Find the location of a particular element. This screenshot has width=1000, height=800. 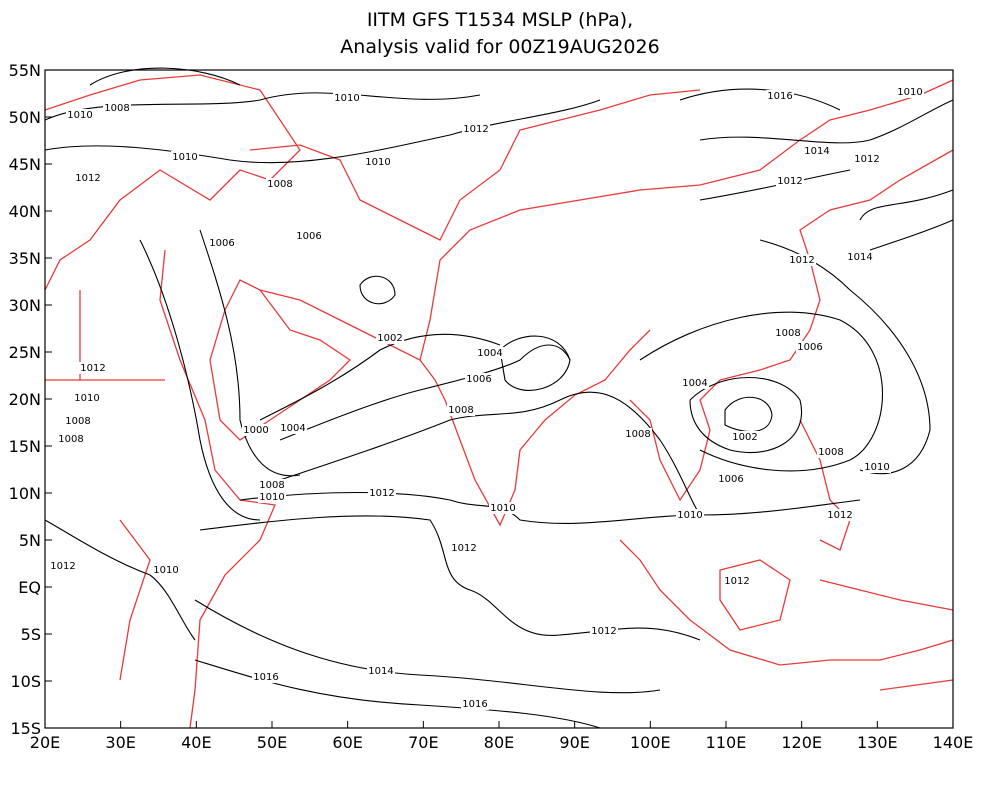

y-tick-label: 40N is located at coordinates (25, 211).